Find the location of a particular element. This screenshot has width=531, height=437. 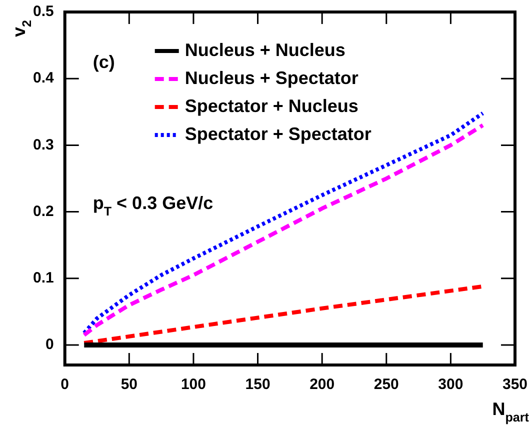

y-tick-label: 0.1 is located at coordinates (43, 278).